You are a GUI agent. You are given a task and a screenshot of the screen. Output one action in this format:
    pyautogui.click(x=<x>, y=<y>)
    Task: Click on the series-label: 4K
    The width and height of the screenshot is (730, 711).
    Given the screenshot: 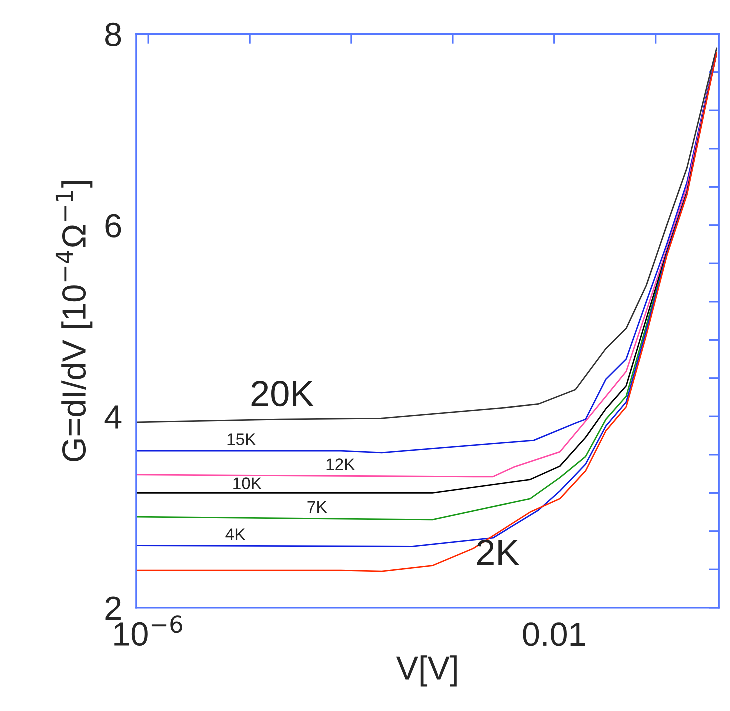 What is the action you would take?
    pyautogui.click(x=236, y=534)
    